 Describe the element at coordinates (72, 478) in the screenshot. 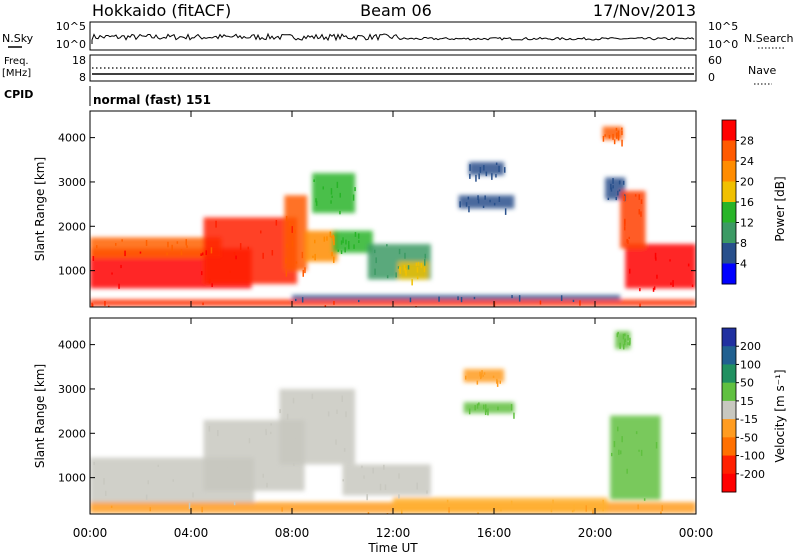

I see `y-tick-label: 1000` at that location.